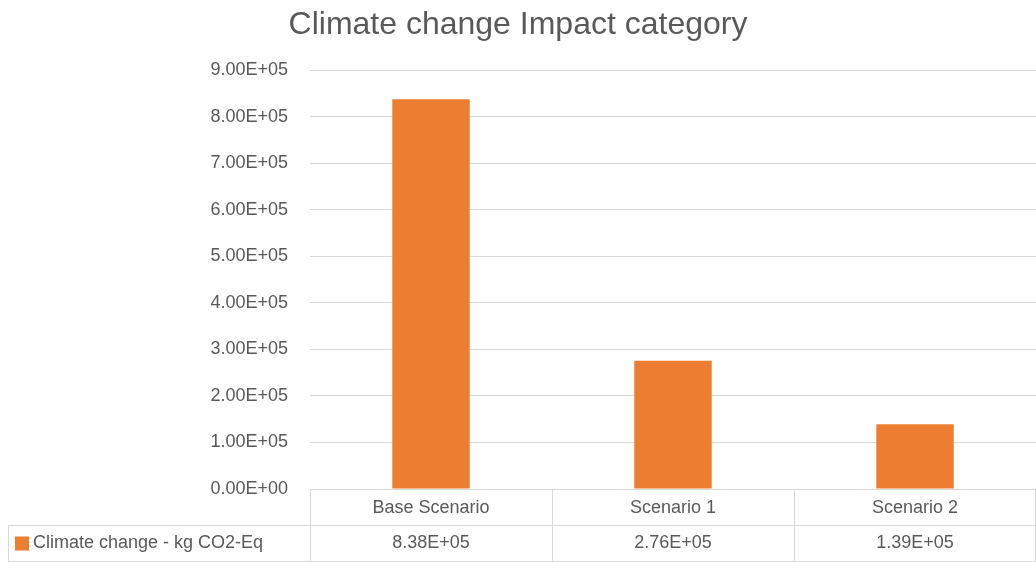 Image resolution: width=1036 pixels, height=562 pixels. I want to click on data-label: 2.76E+05, so click(673, 542).